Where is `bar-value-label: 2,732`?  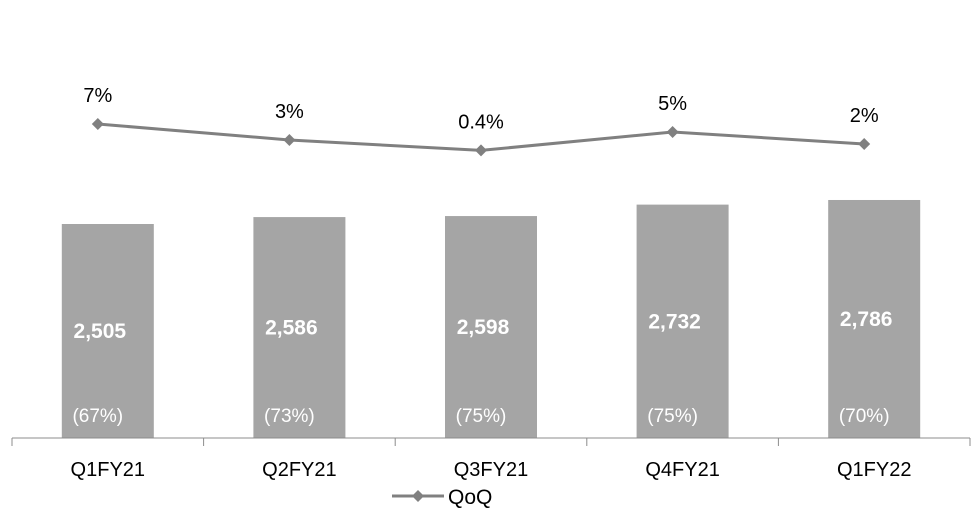
bar-value-label: 2,732 is located at coordinates (674, 321).